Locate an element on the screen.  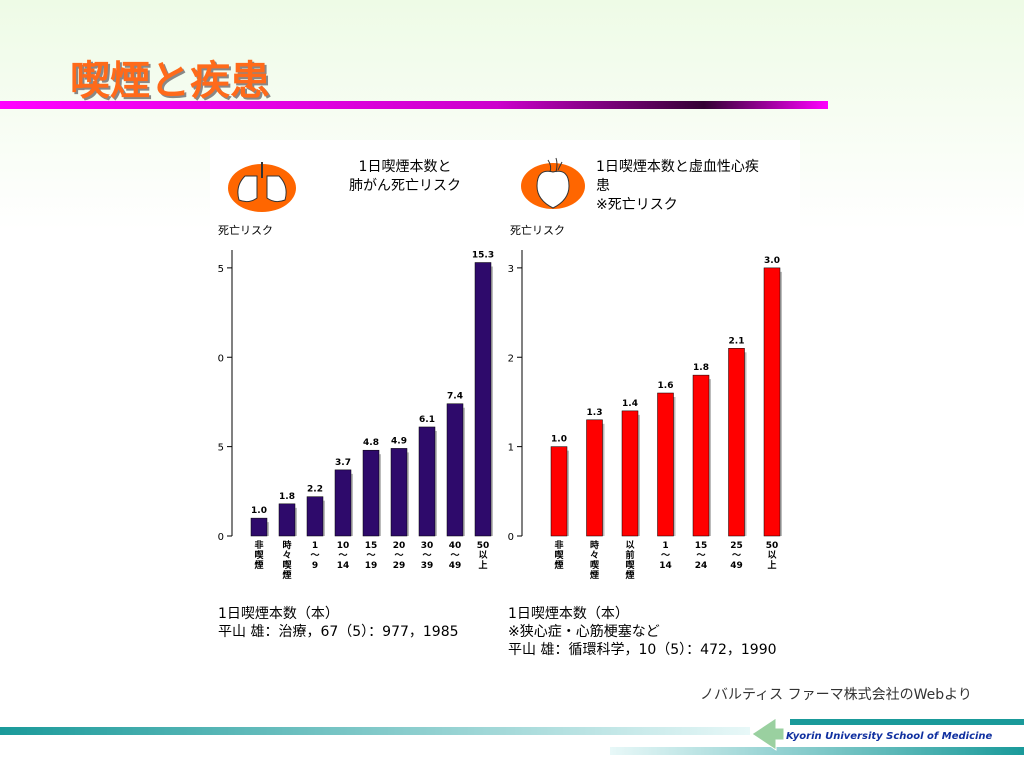
x-tick-label: 30 〜 39 is located at coordinates (427, 556).